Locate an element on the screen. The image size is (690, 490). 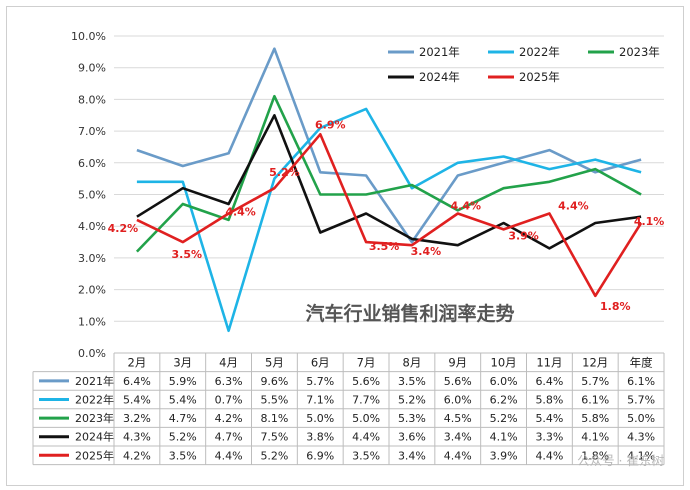
row-label: 2025年 is located at coordinates (94, 455).